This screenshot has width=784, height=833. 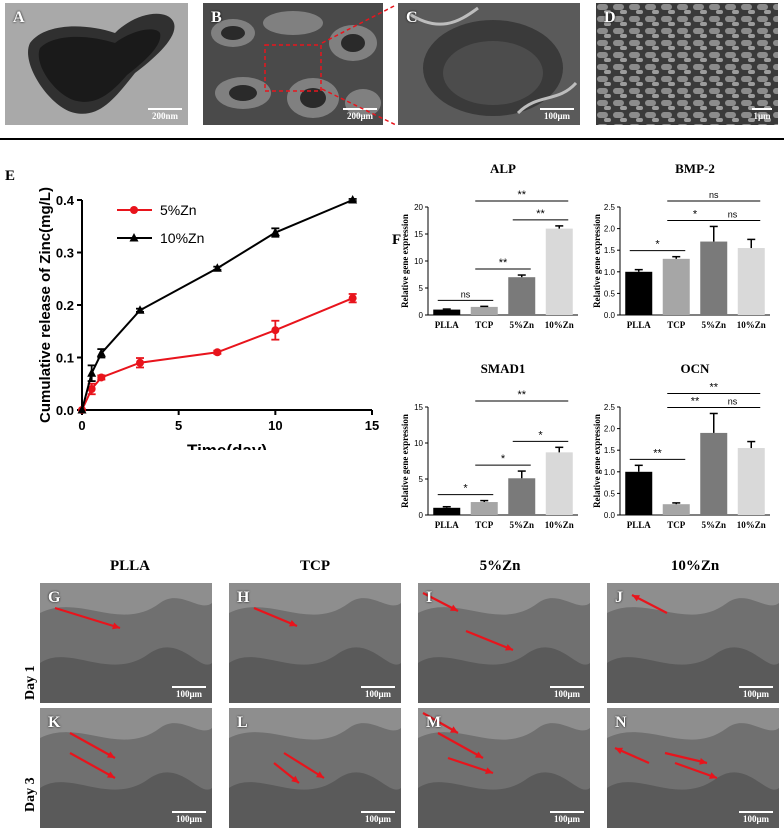 I want to click on x-category-label: 5%Zn, so click(x=521, y=525).